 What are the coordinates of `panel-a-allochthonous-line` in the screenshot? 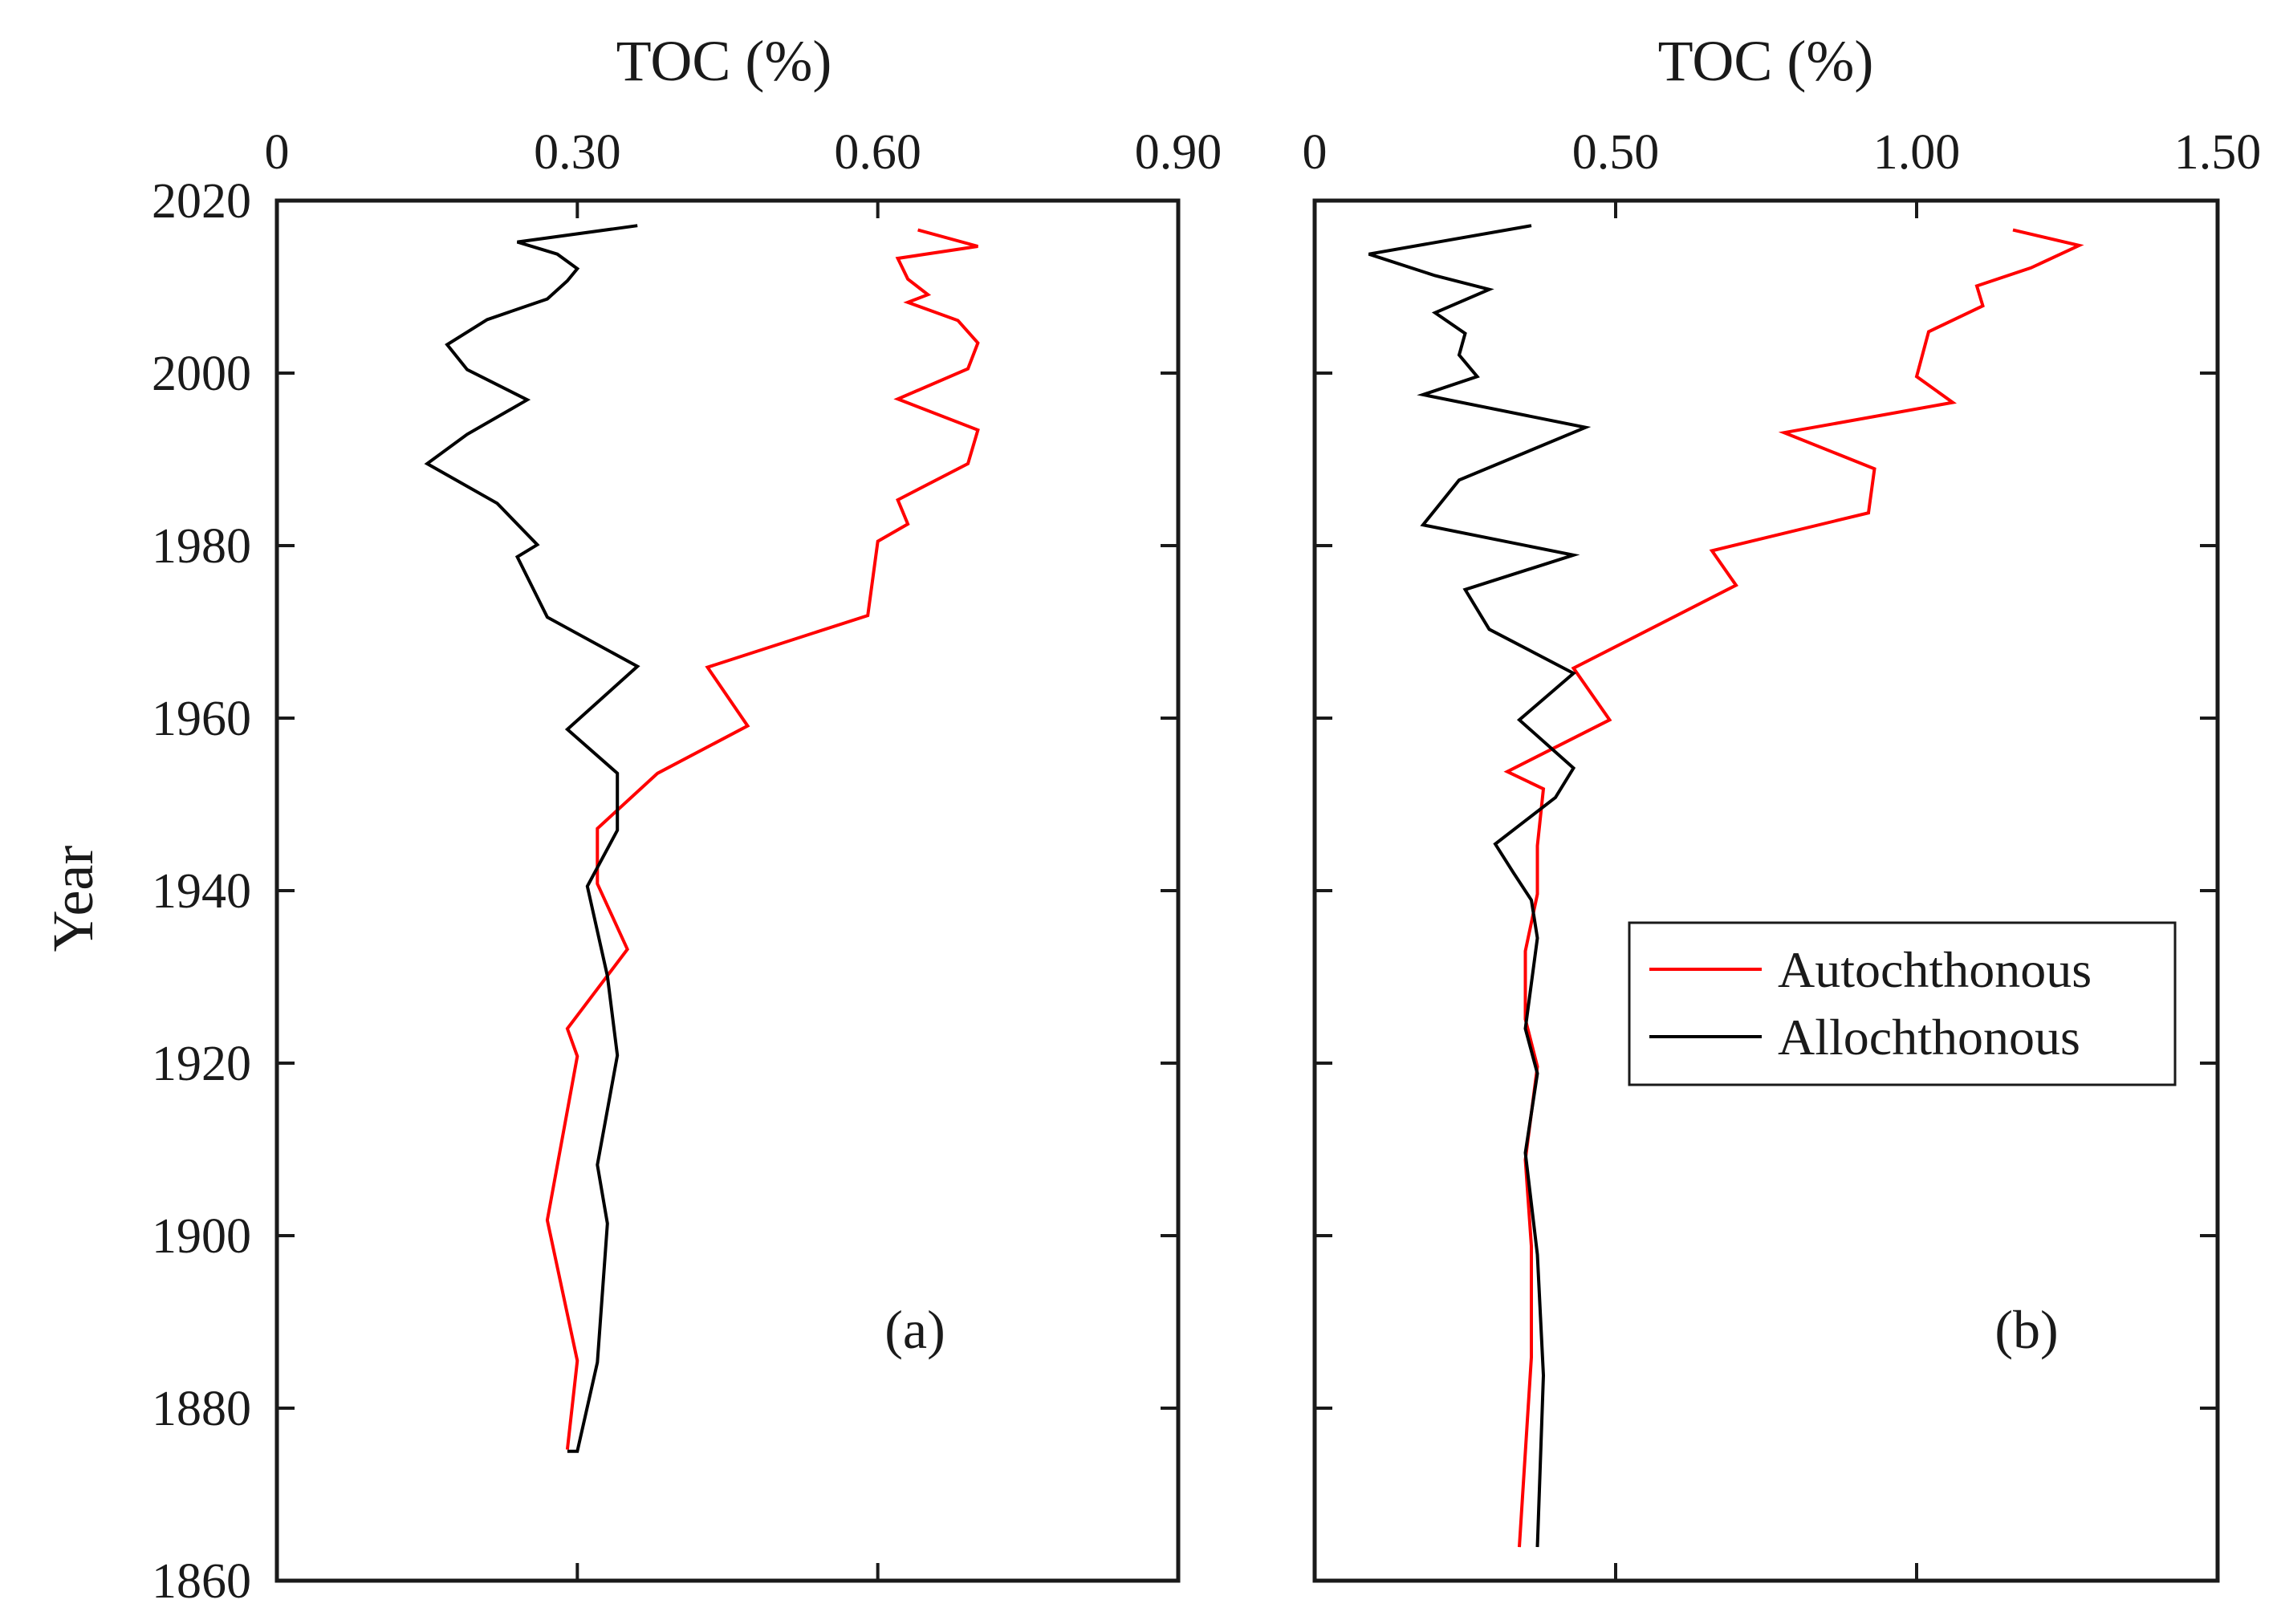 It's located at (532, 838).